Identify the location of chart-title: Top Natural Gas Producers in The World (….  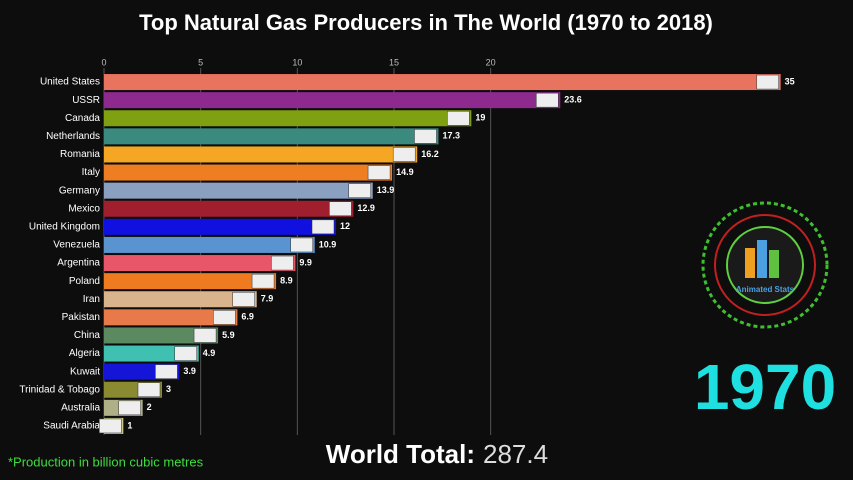
(426, 22).